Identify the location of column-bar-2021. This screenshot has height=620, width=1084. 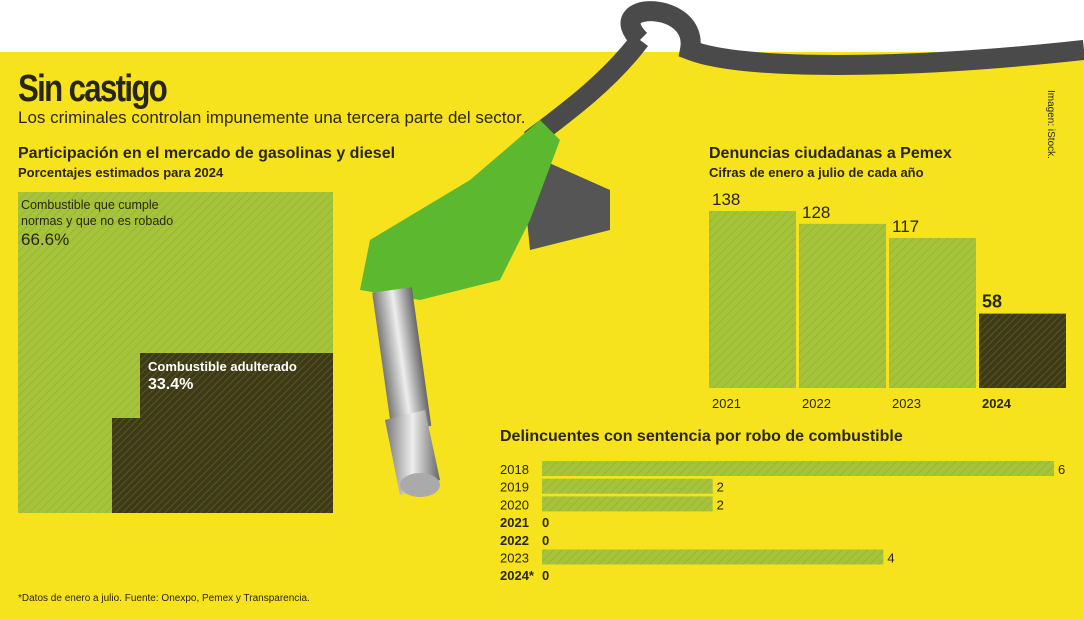
(752, 299).